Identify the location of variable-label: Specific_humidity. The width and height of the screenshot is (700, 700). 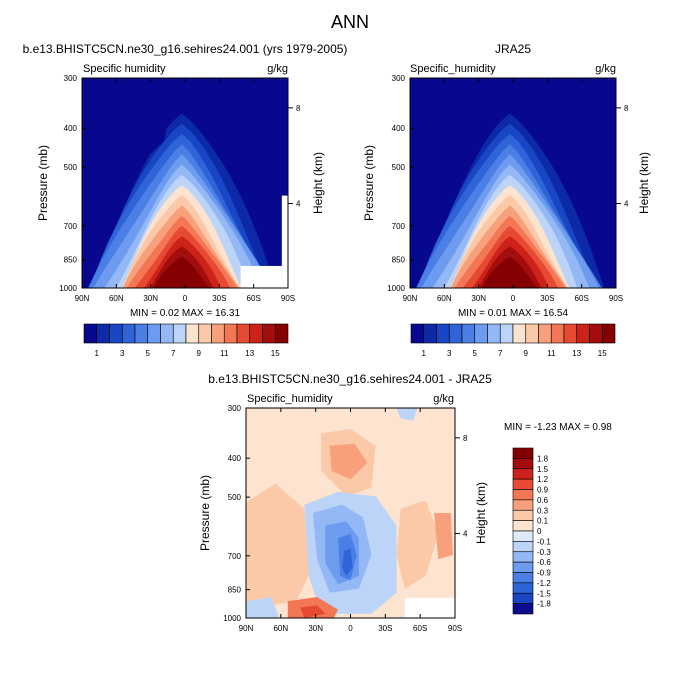
(290, 399).